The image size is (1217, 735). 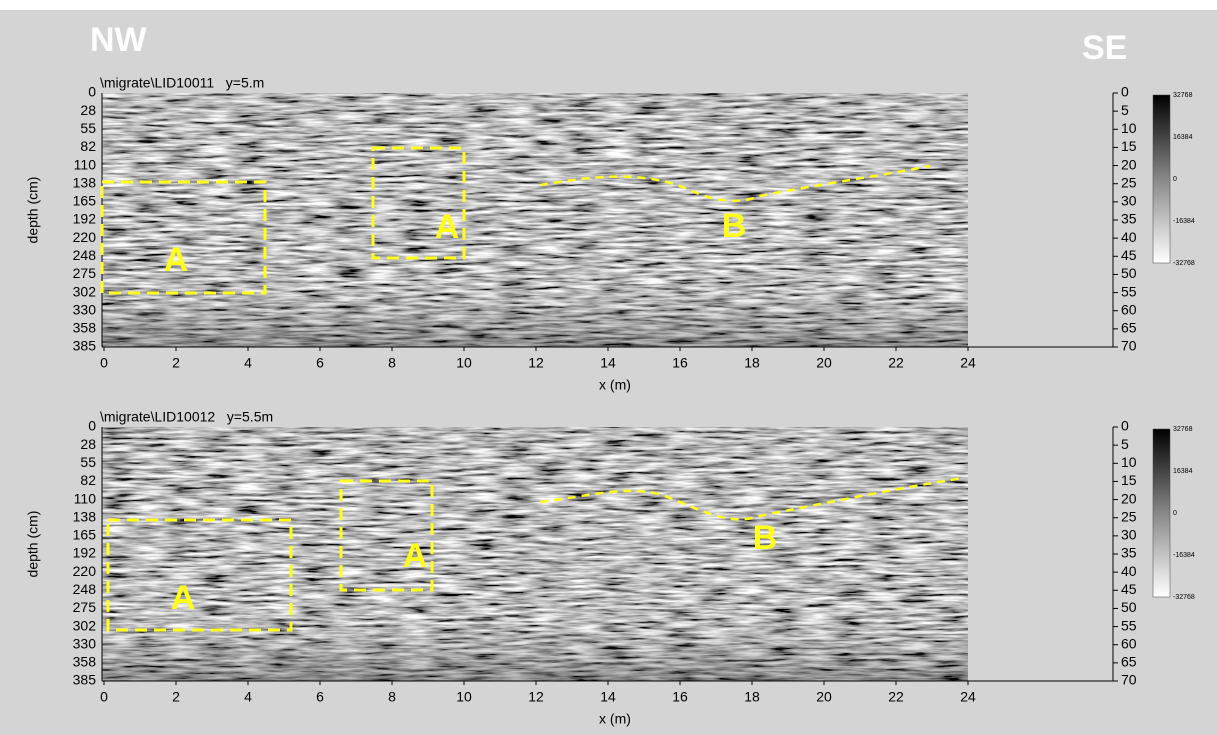 What do you see at coordinates (85, 589) in the screenshot?
I see `depth-tick-label: 248` at bounding box center [85, 589].